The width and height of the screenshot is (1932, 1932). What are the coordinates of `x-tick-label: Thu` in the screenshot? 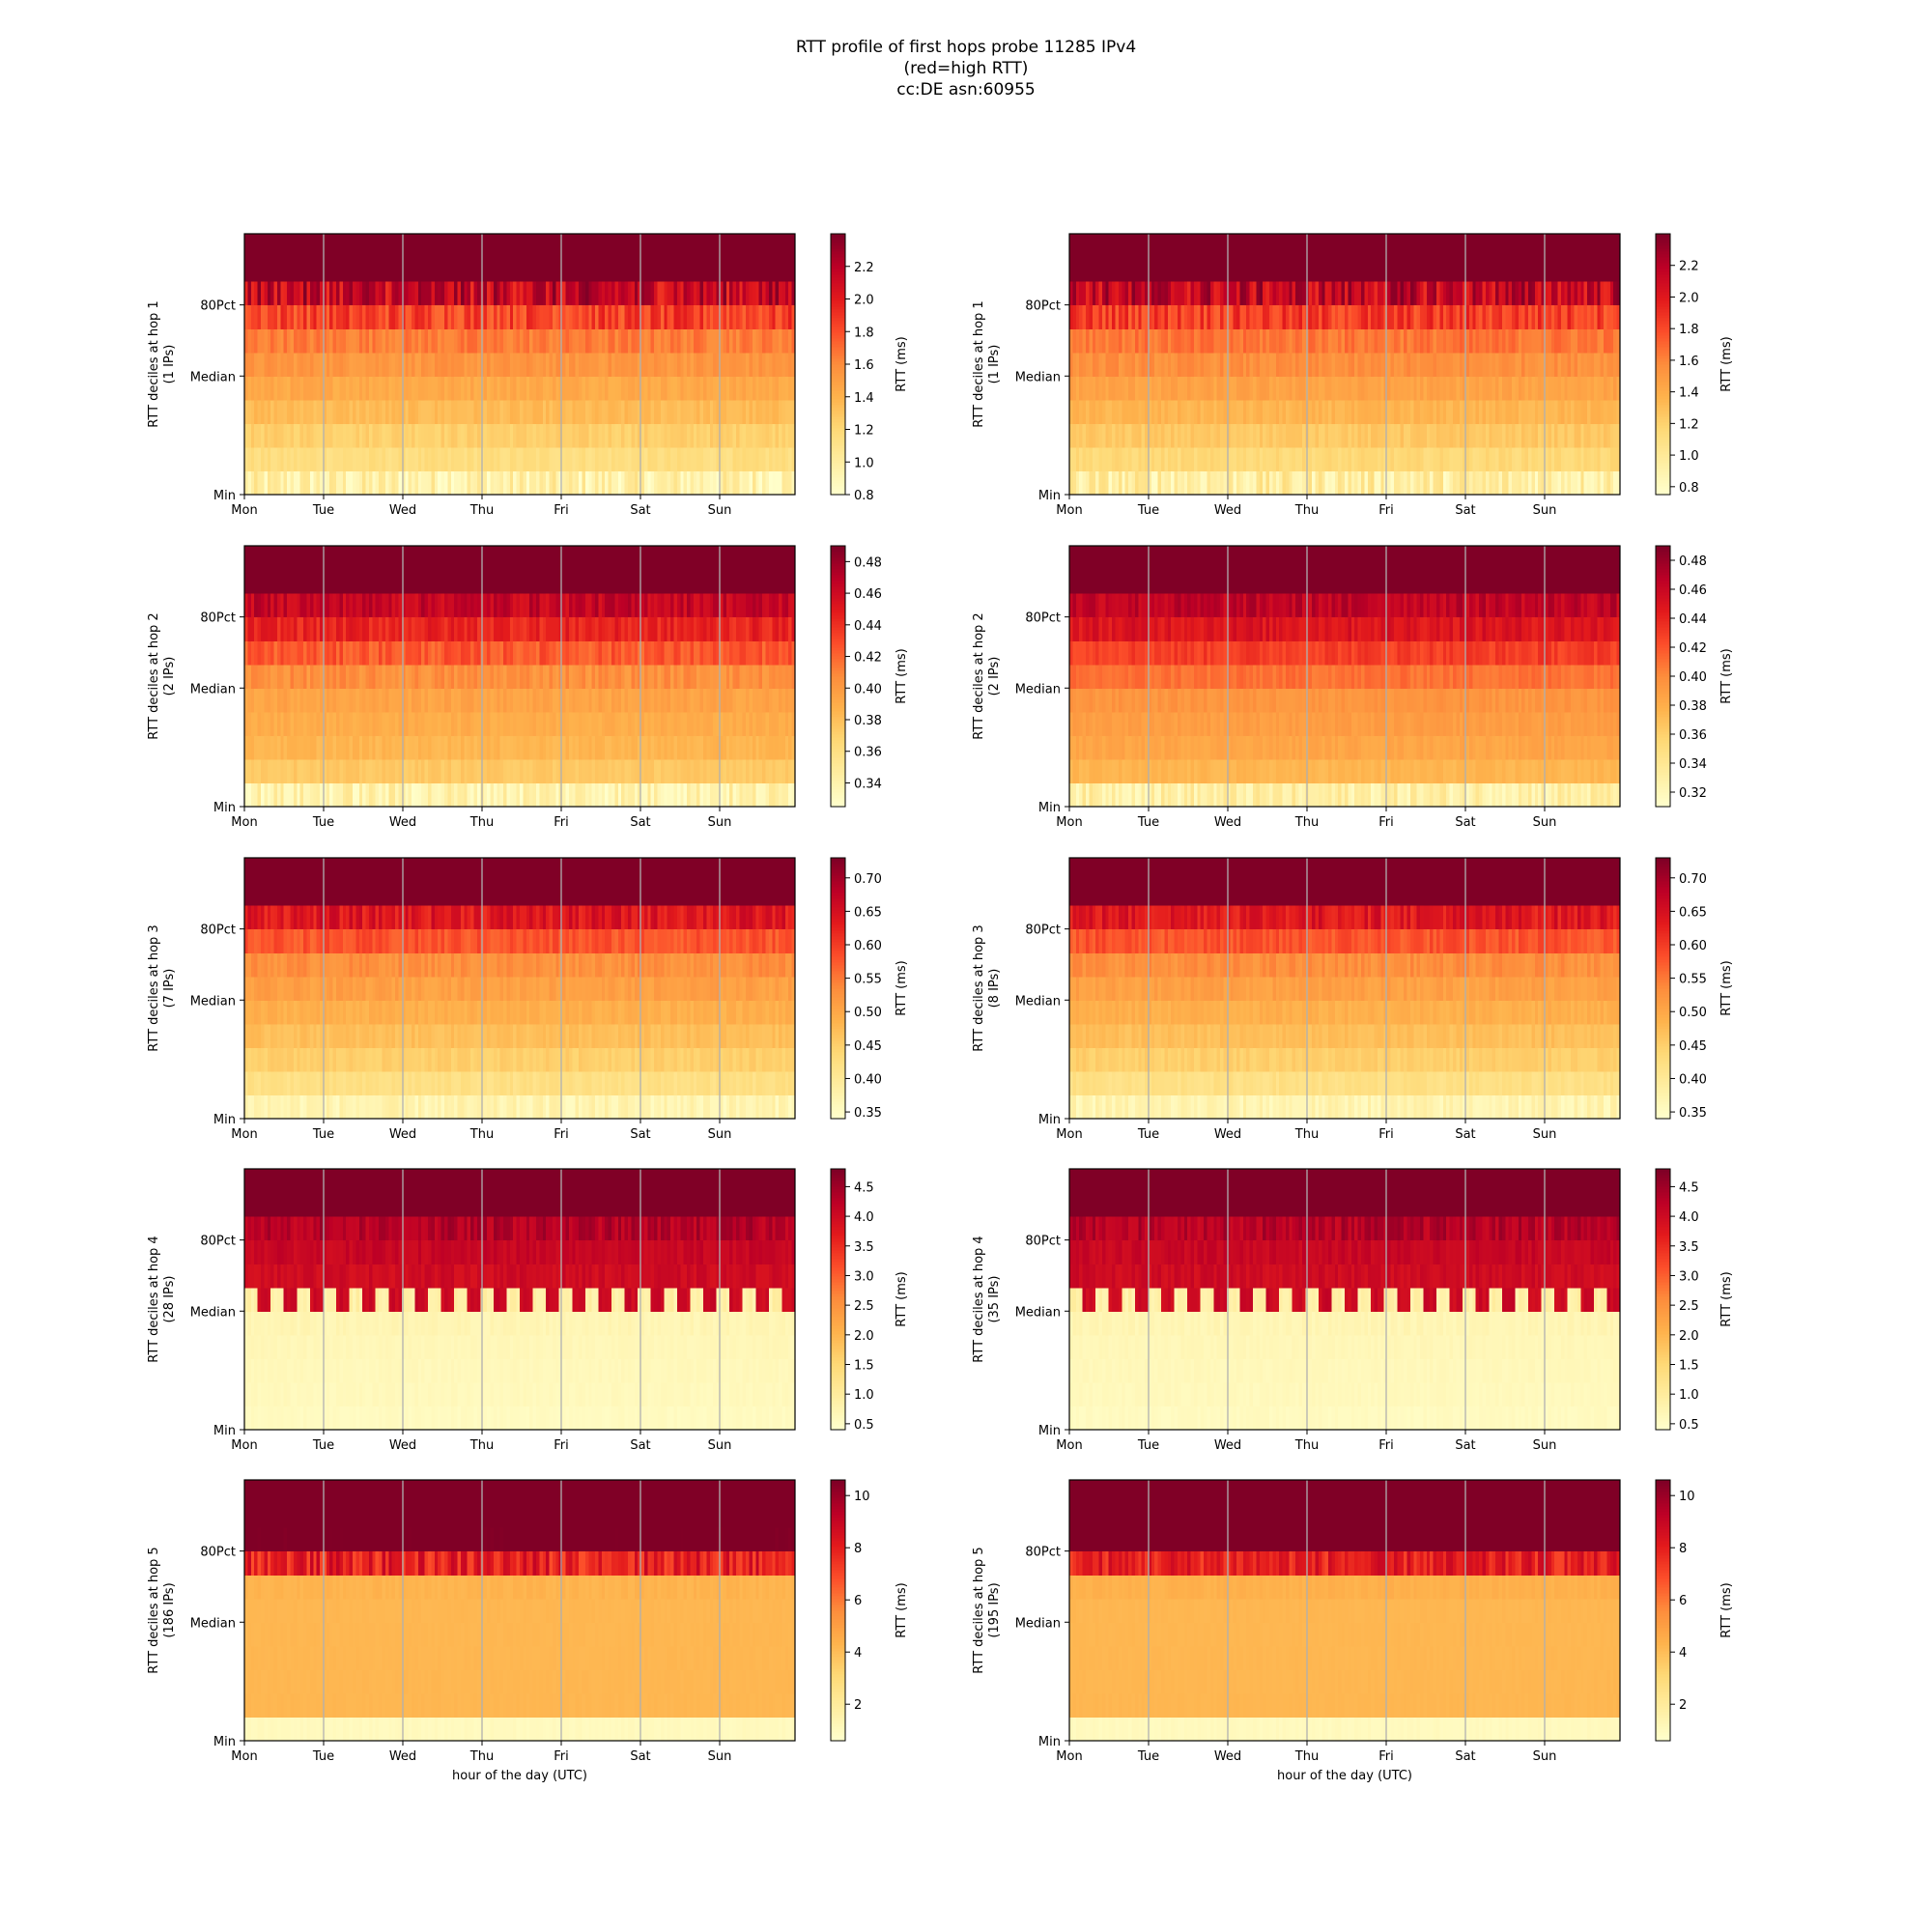 It's located at (1306, 510).